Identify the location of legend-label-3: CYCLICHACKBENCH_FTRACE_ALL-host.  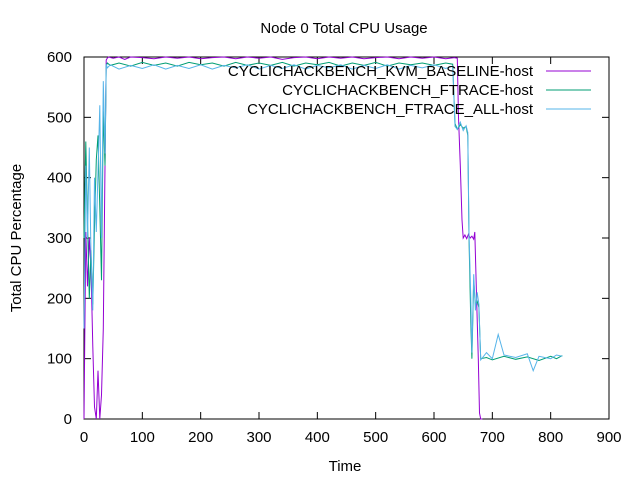
(390, 109).